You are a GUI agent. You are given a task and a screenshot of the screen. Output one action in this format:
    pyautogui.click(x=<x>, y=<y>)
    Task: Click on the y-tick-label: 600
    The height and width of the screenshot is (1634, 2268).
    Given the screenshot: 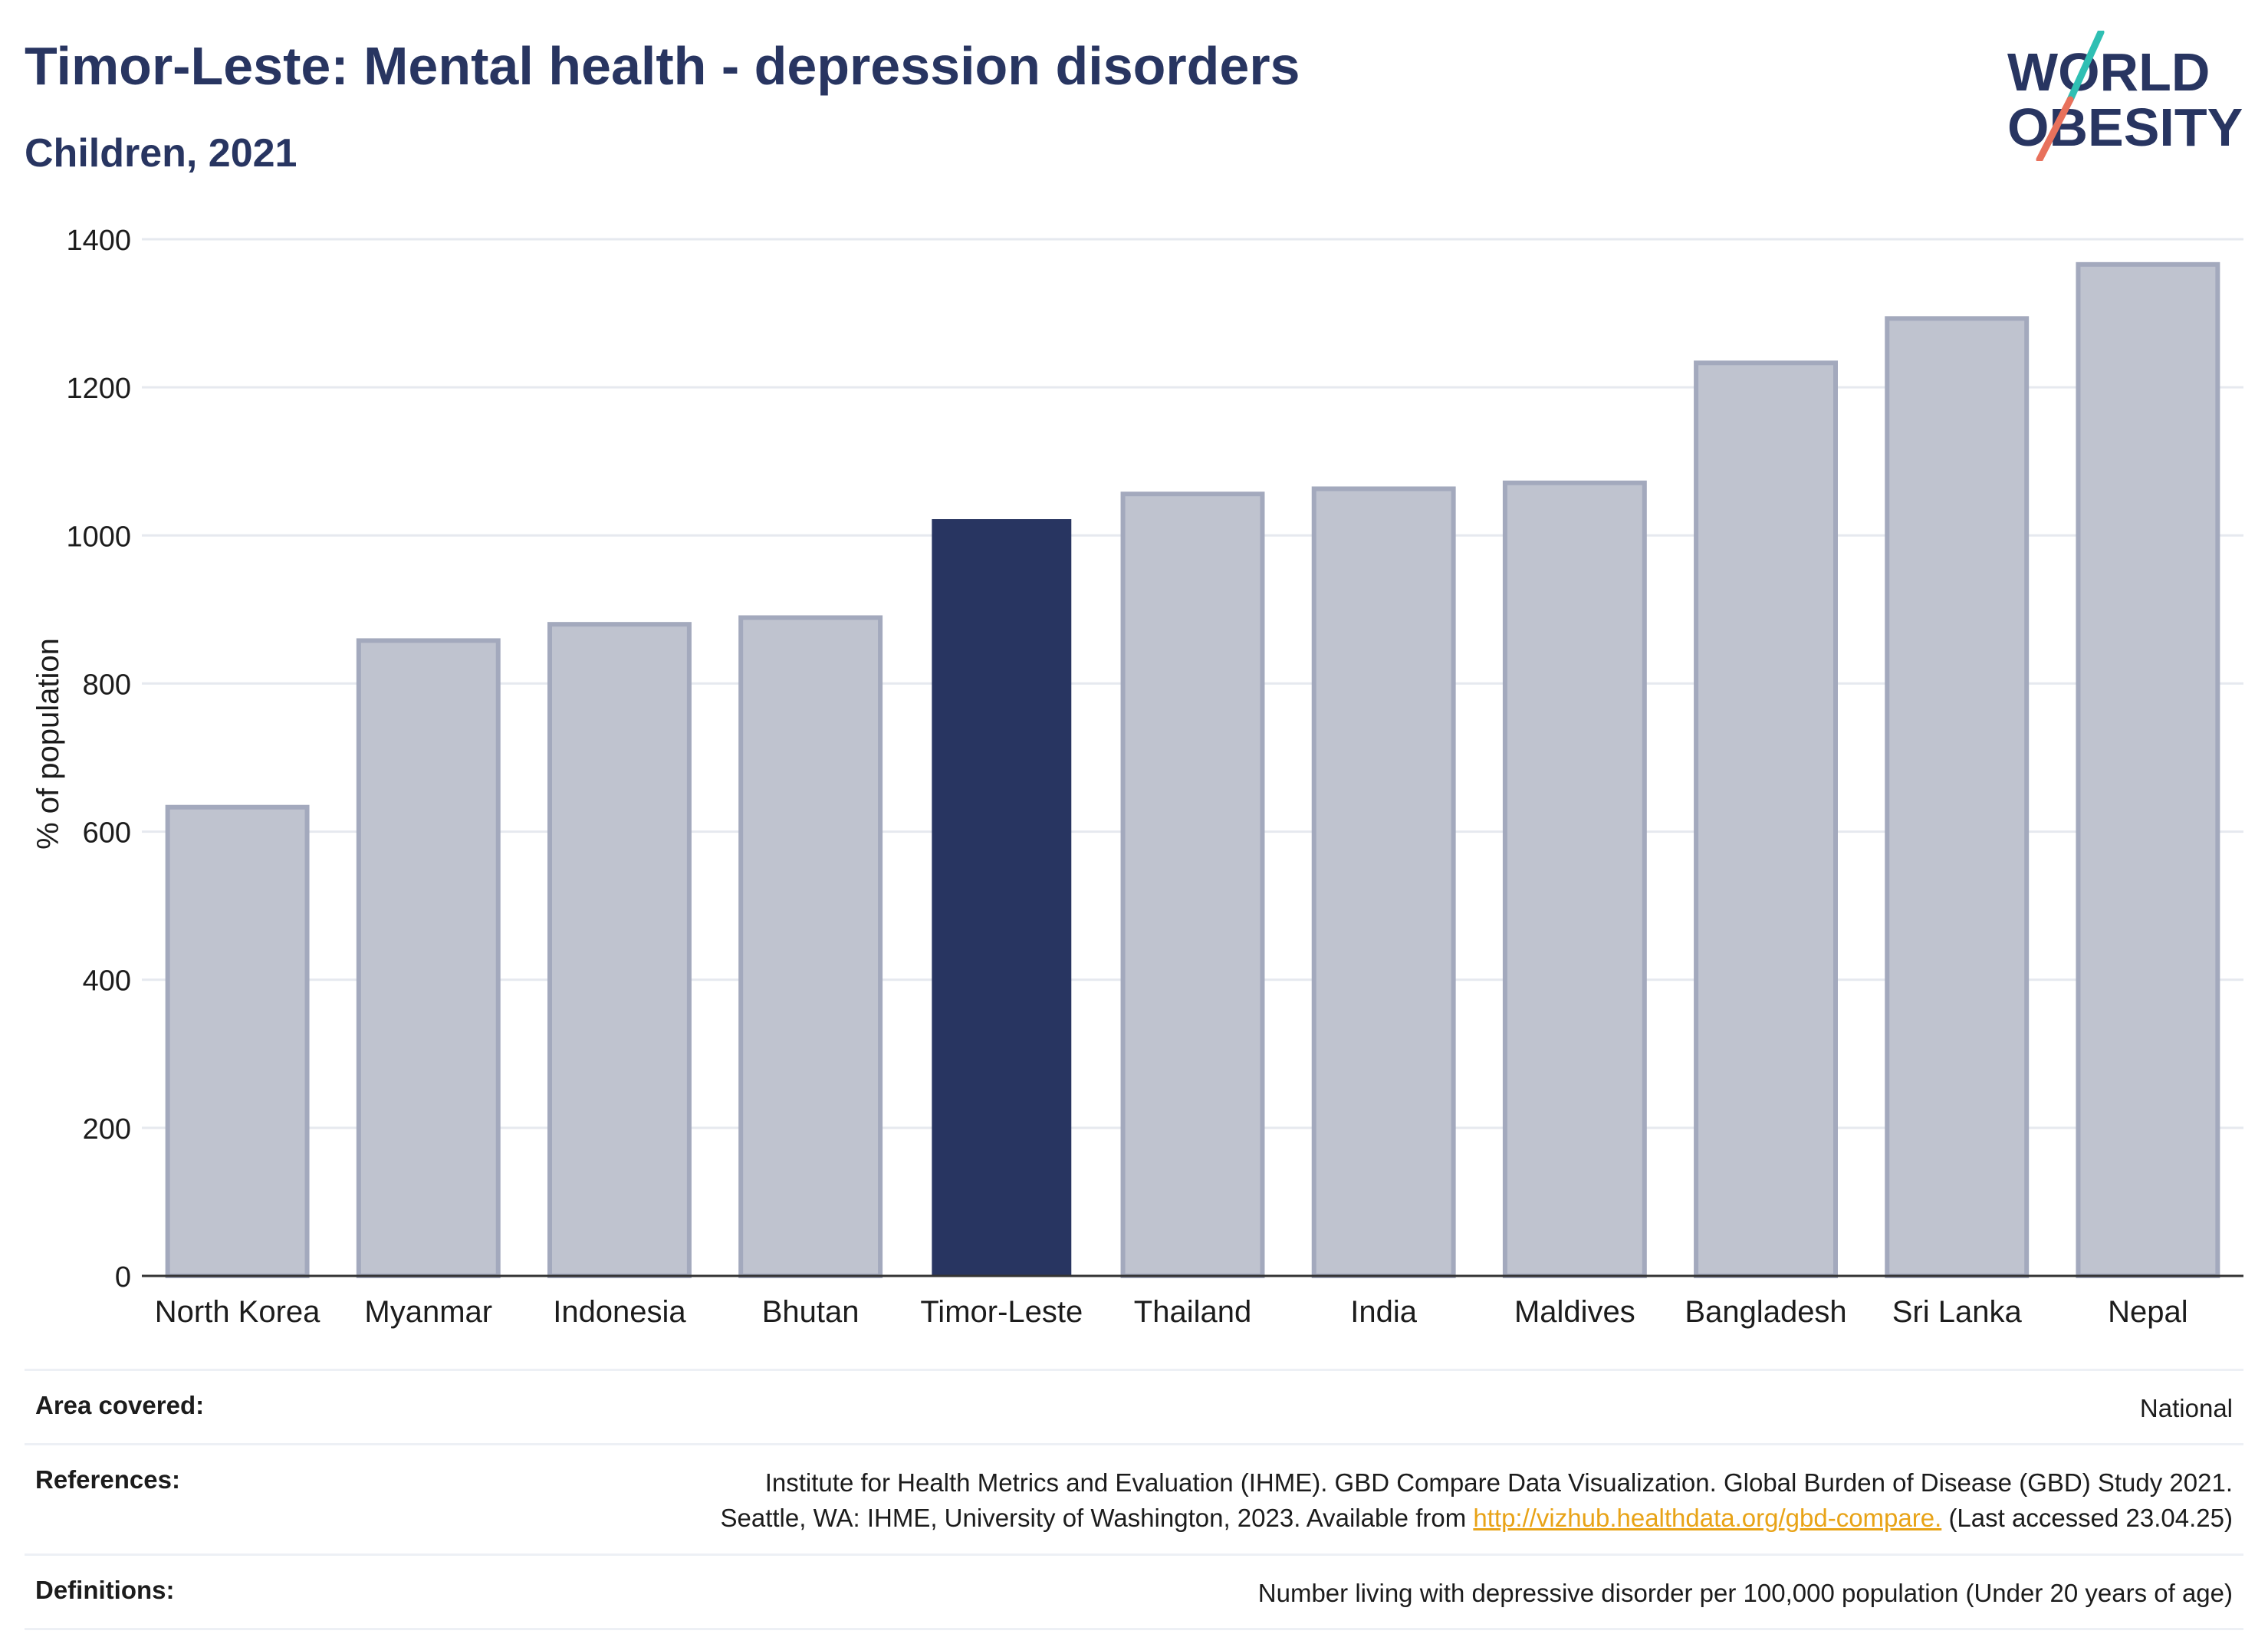 What is the action you would take?
    pyautogui.click(x=107, y=833)
    